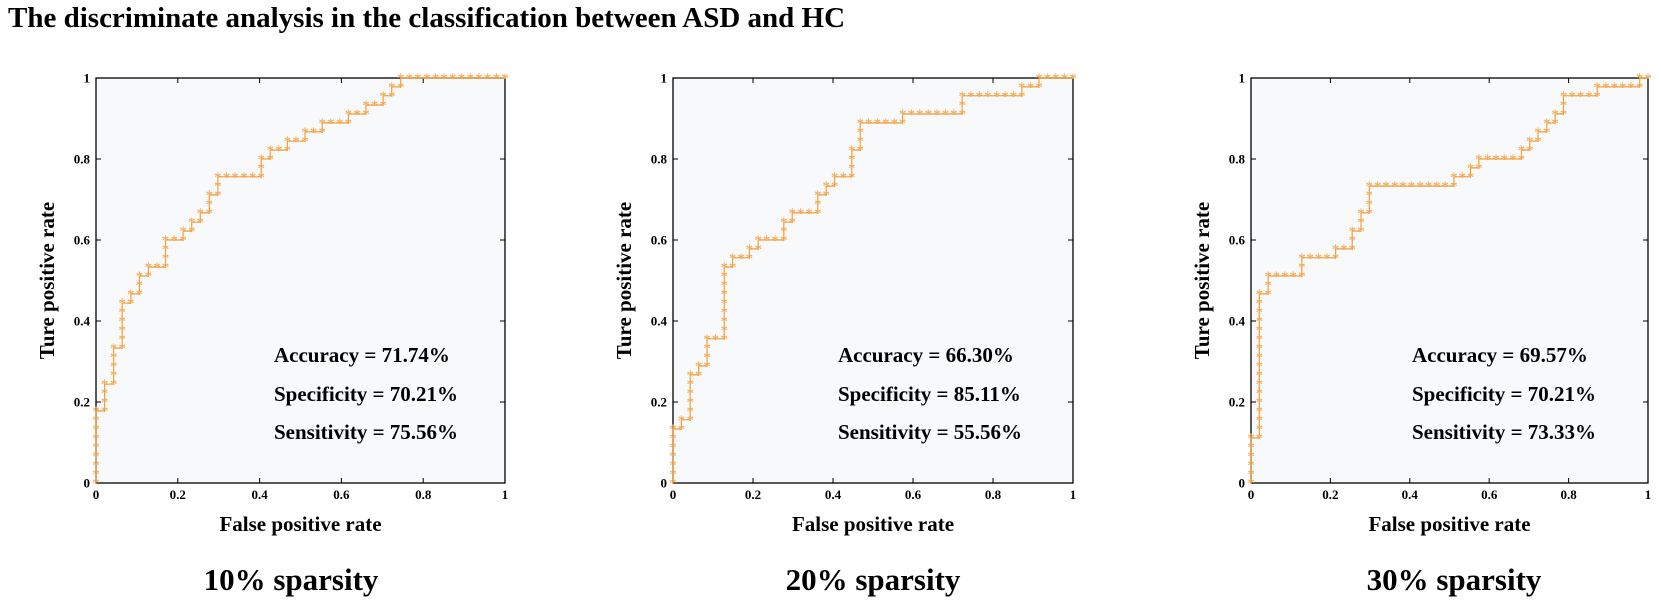  What do you see at coordinates (82, 321) in the screenshot?
I see `y-tick-label: 0.4` at bounding box center [82, 321].